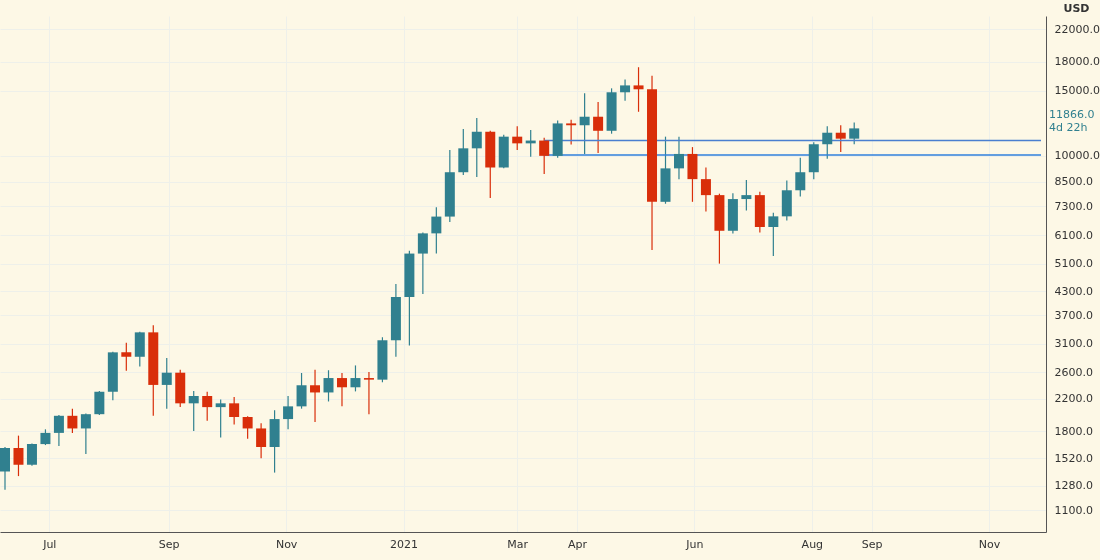  I want to click on text: 11866.0, so click(1072, 114).